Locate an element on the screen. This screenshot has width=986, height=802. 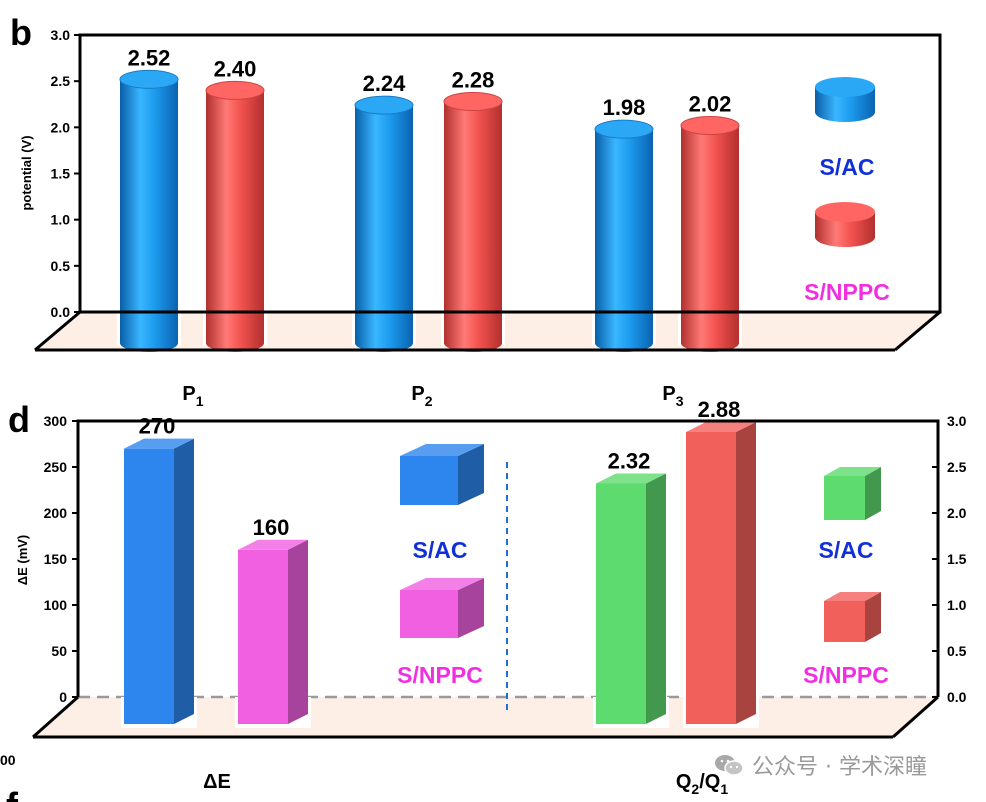
panel-b-bar-s-nppc-2: 2.28 is located at coordinates (473, 209).